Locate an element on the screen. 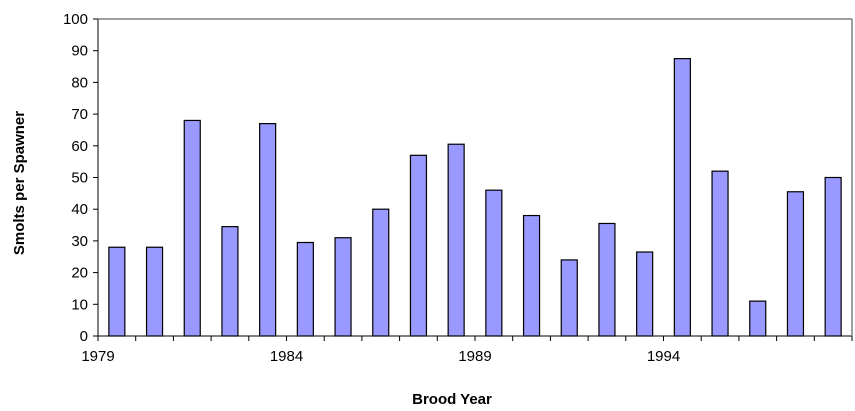  x-tick-label: 1994 is located at coordinates (663, 356).